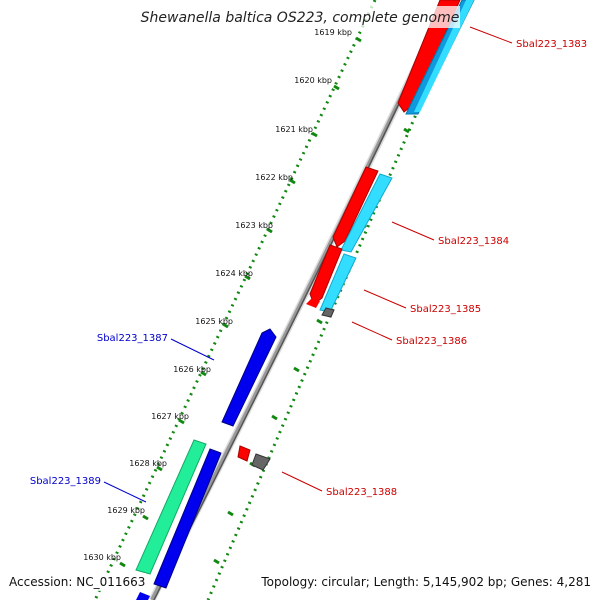 The image size is (600, 600). Describe the element at coordinates (102, 557) in the screenshot. I see `tick-label: 1630 kbp` at that location.